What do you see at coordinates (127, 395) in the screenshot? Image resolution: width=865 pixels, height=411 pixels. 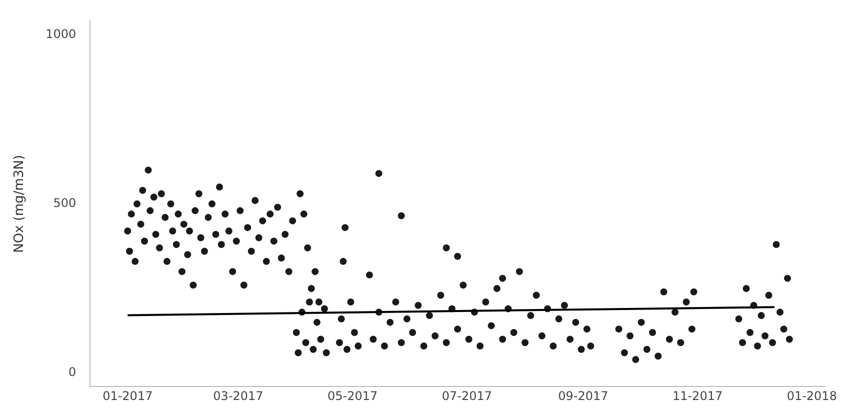 I see `x-tick-label: 01-2017` at bounding box center [127, 395].